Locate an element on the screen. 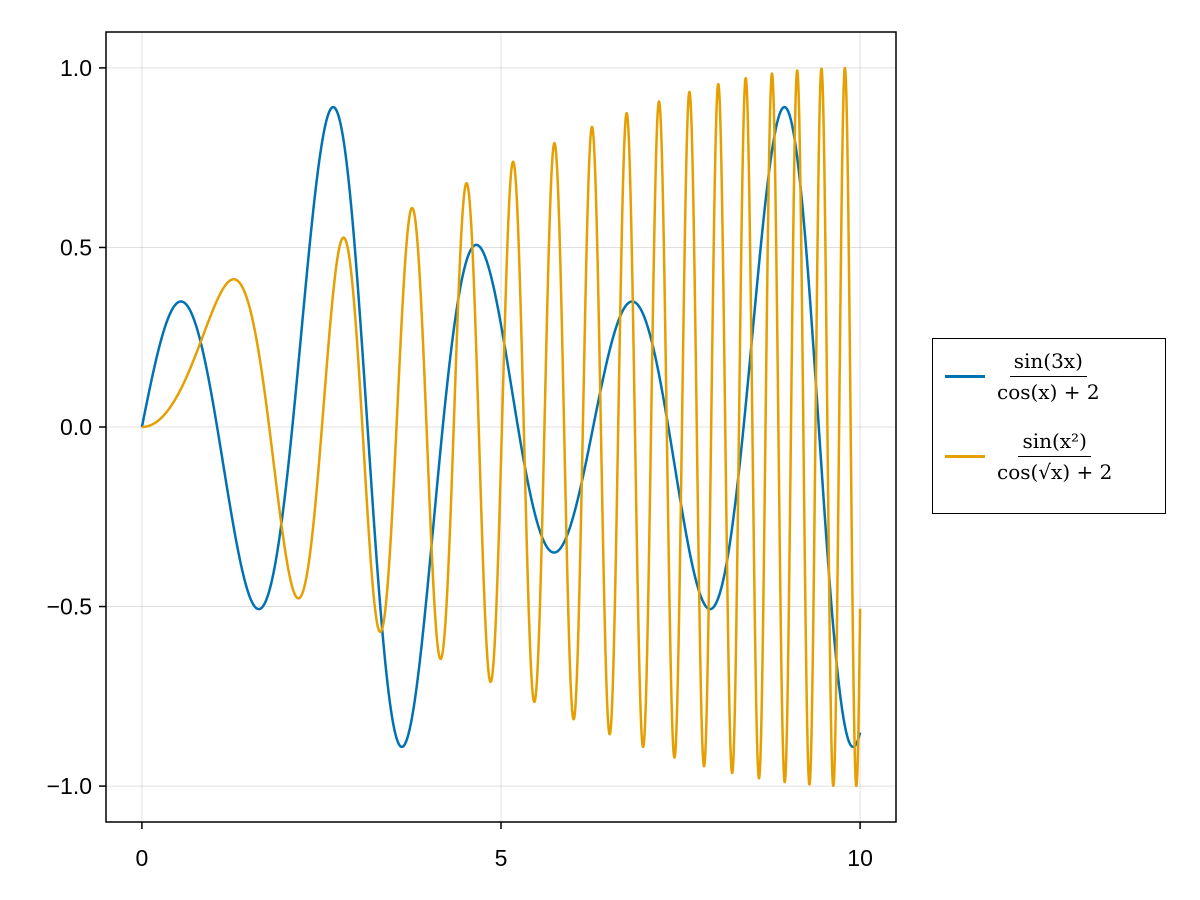 This screenshot has height=900, width=1200. legend-label-series-1: sin(3x) cos(x) + 2 is located at coordinates (1048, 376).